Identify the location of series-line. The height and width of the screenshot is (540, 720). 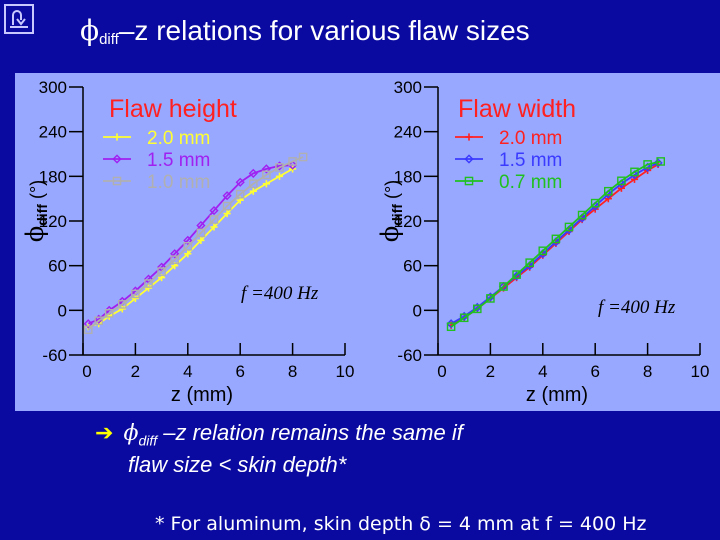
(190, 244).